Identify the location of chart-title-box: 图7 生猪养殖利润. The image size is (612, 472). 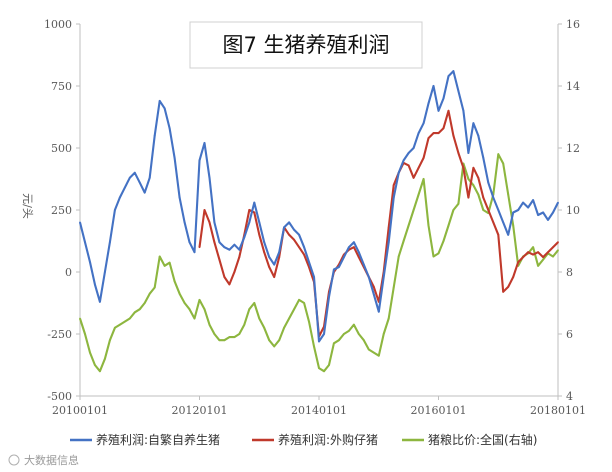
(306, 45).